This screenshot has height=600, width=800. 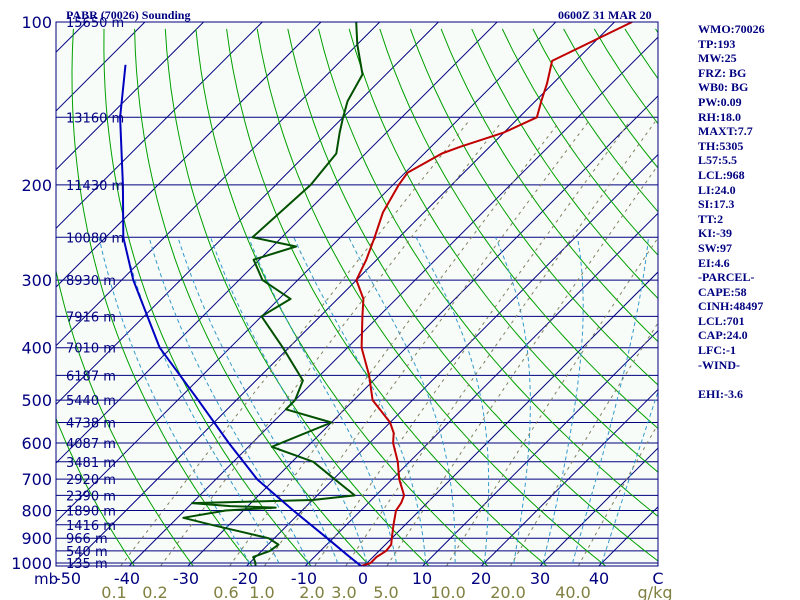 What do you see at coordinates (36, 400) in the screenshot?
I see `pressure-tick-label: 500` at bounding box center [36, 400].